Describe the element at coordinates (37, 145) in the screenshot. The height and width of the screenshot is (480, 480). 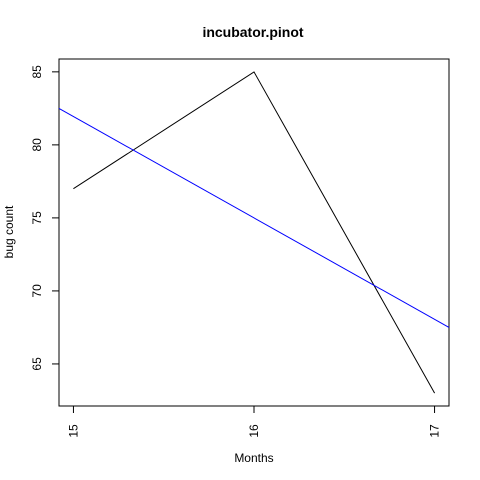
I see `y-tick-label: 80` at that location.